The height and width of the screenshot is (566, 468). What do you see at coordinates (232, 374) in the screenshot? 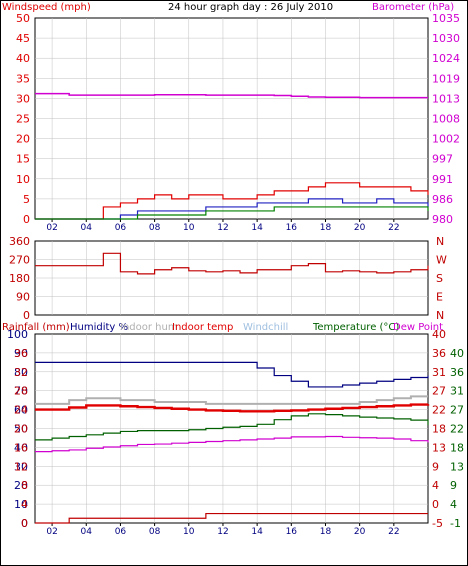
I see `series-humidity` at bounding box center [232, 374].